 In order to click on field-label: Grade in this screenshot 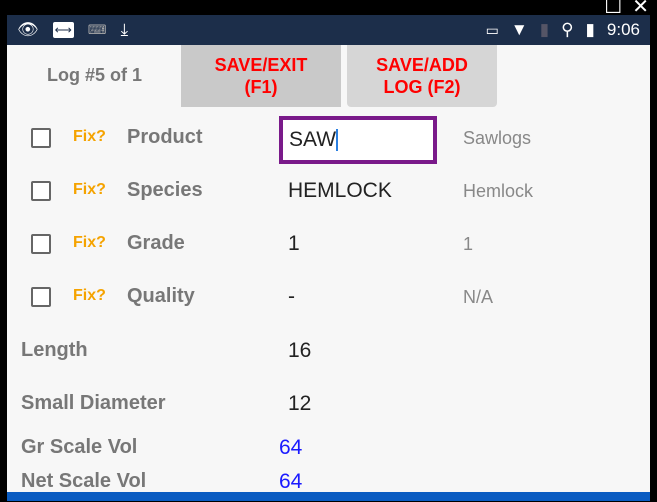, I will do `click(156, 243)`.